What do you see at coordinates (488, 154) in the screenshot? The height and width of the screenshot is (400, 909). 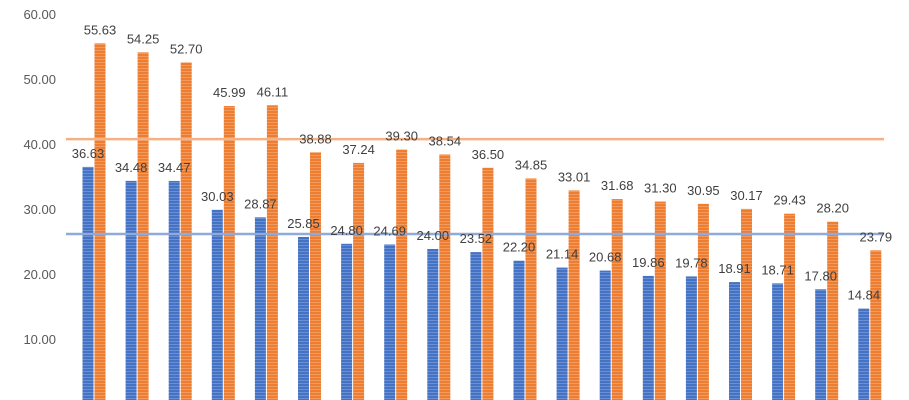 I see `data-label-orange: 36.50` at bounding box center [488, 154].